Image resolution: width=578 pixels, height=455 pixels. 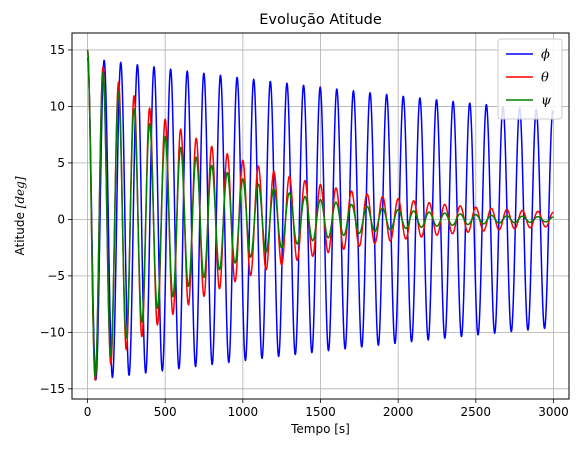 I want to click on x-tick-label: 2000, so click(x=398, y=412).